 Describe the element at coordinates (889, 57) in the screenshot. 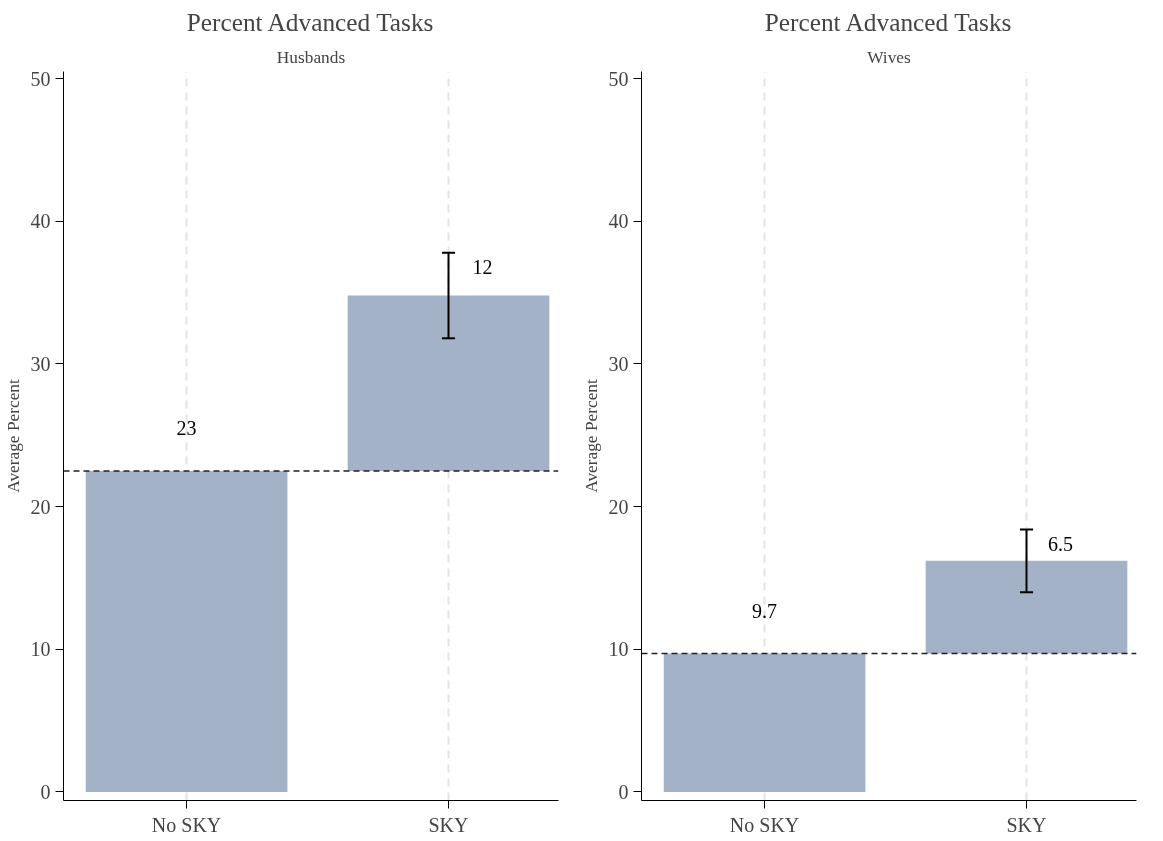

I see `chart-subtitle: Wives` at that location.